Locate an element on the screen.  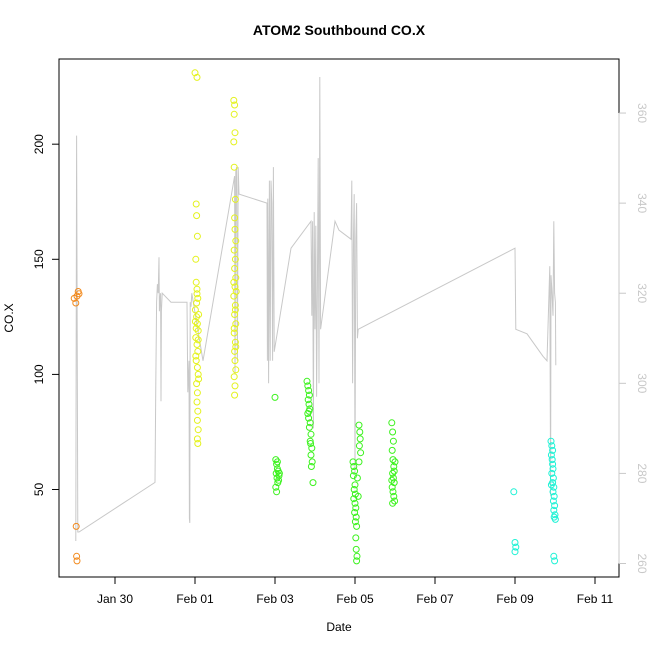
x-axis-label: Date is located at coordinates (339, 627).